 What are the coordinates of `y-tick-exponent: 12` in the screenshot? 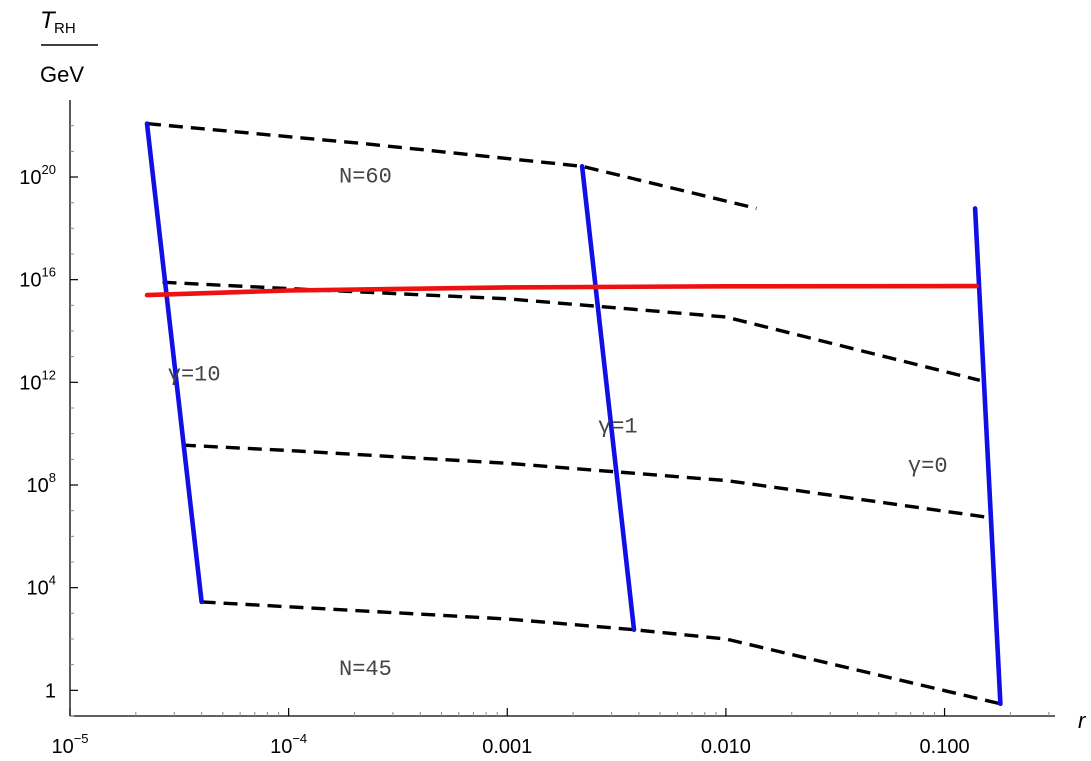 It's located at (49, 374).